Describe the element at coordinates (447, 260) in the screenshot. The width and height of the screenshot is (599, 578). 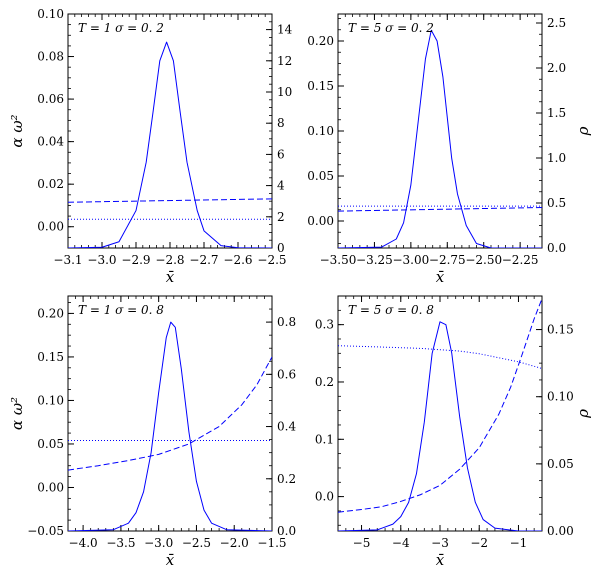
I see `x-tick-label: −2.75` at that location.